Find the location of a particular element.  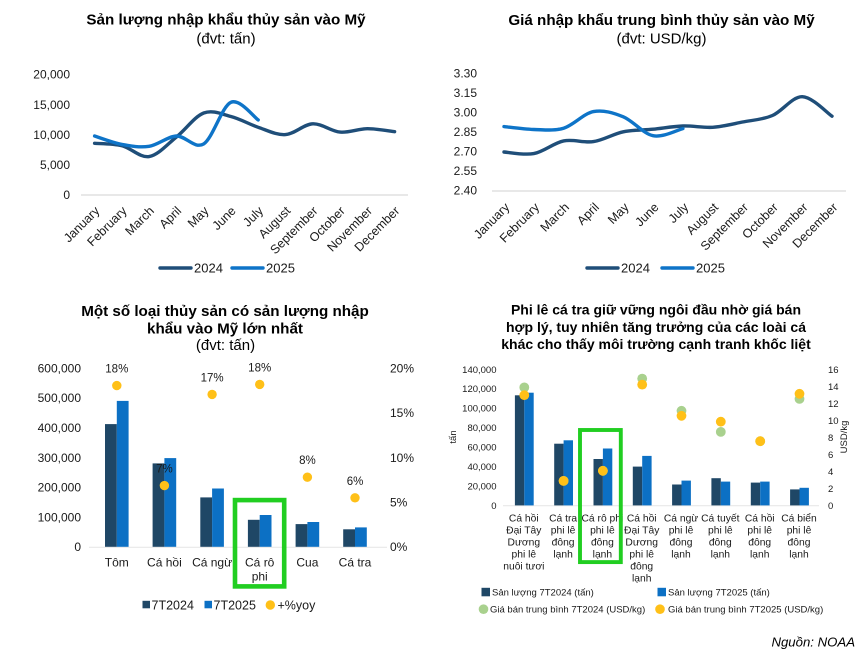

svg-text: Cua is located at coordinates (307, 563).